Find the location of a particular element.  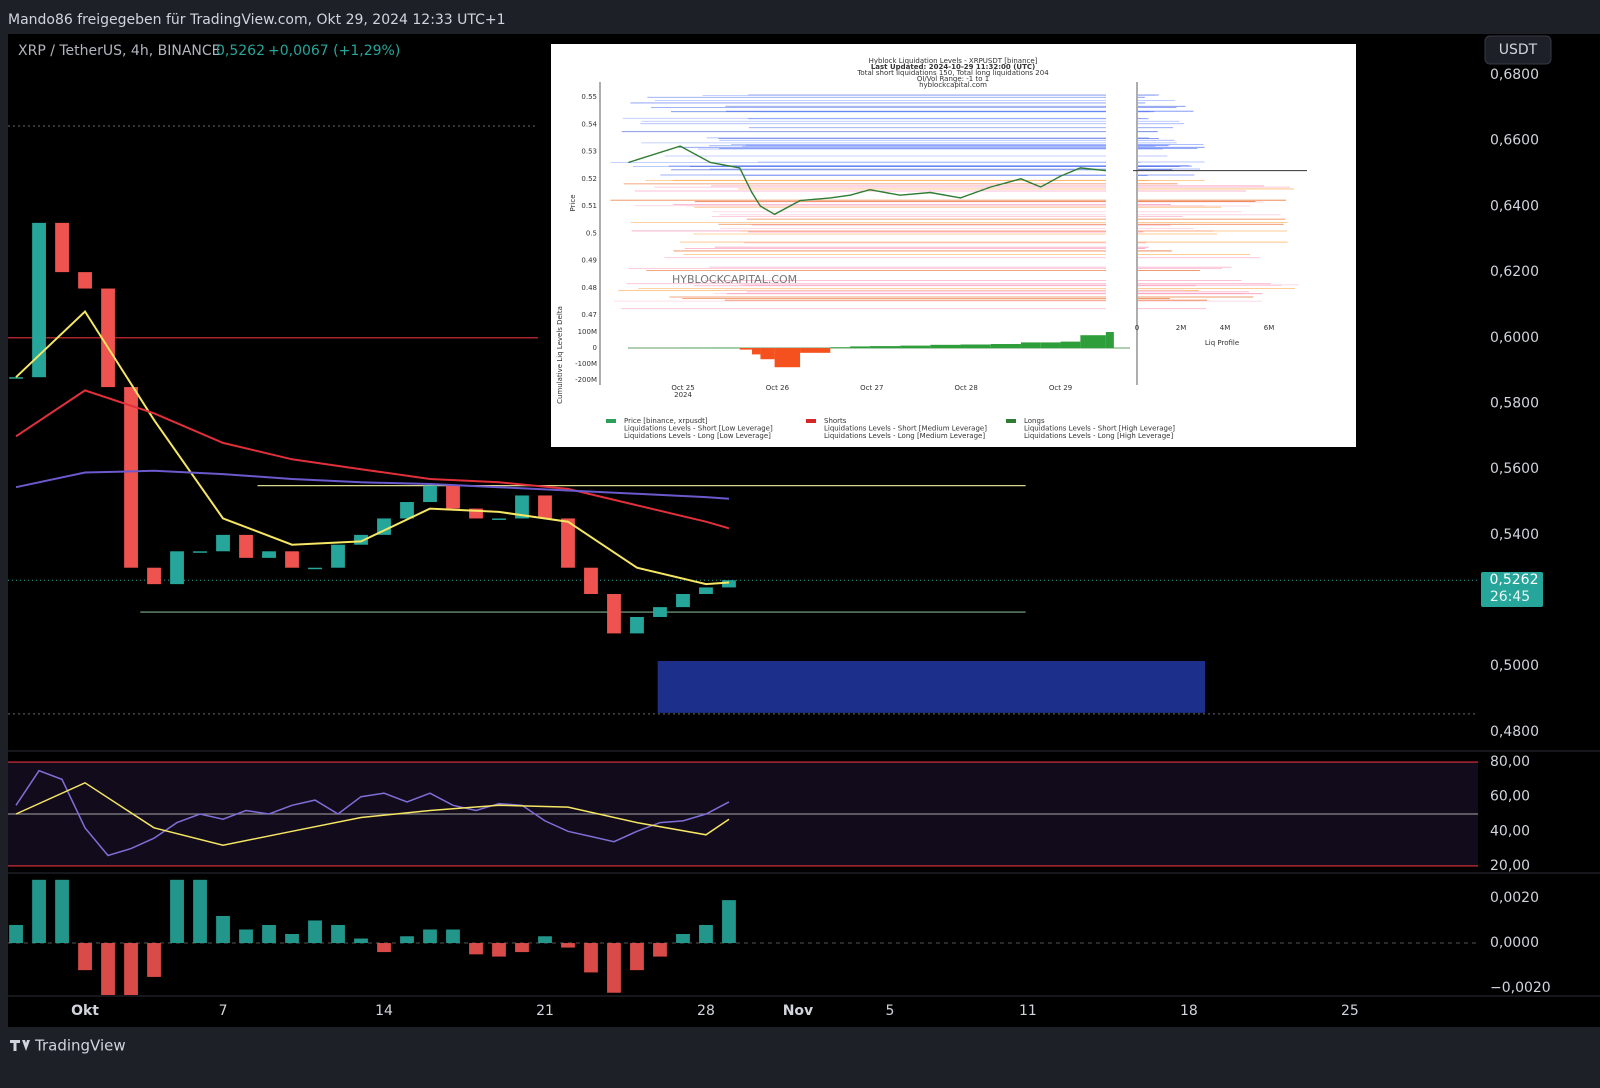

rsi-ma-line is located at coordinates (372, 813).